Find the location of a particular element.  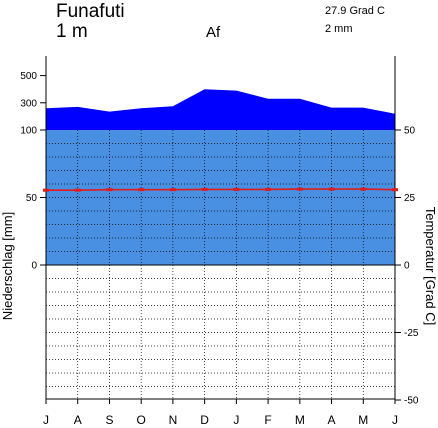

temp-axis-label: Temperatur [Grad C] is located at coordinates (430, 266).